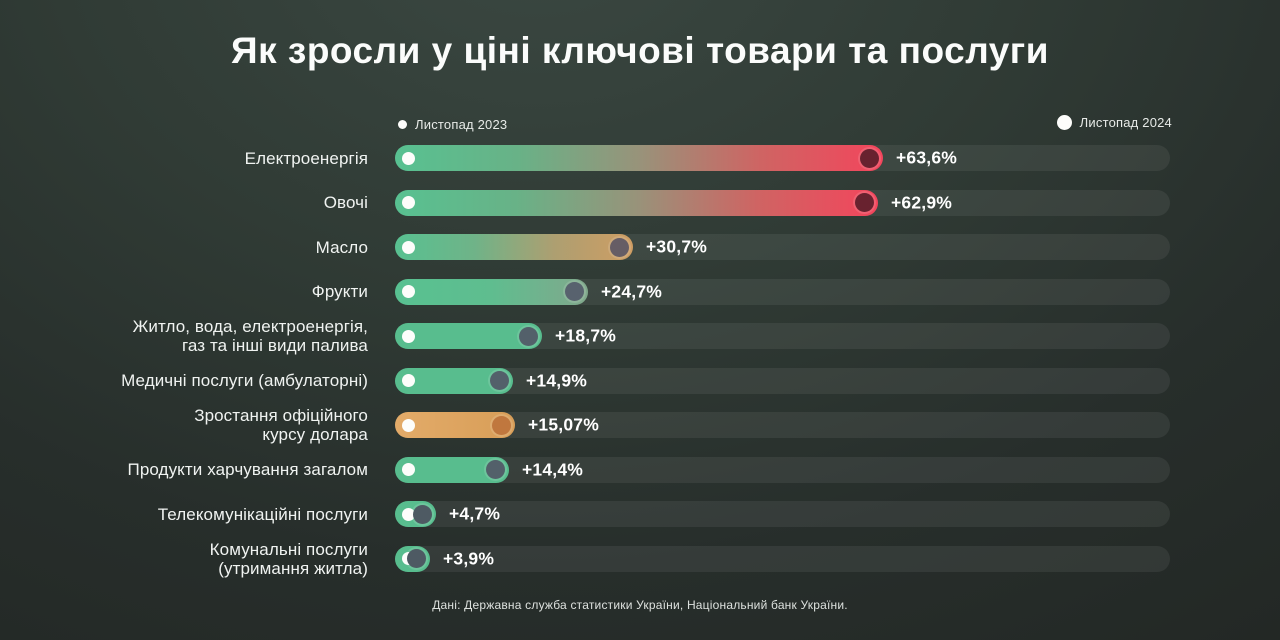 This screenshot has height=640, width=1280. Describe the element at coordinates (288, 558) in the screenshot. I see `row-label: Комунальні послуги (утримання житла)` at that location.